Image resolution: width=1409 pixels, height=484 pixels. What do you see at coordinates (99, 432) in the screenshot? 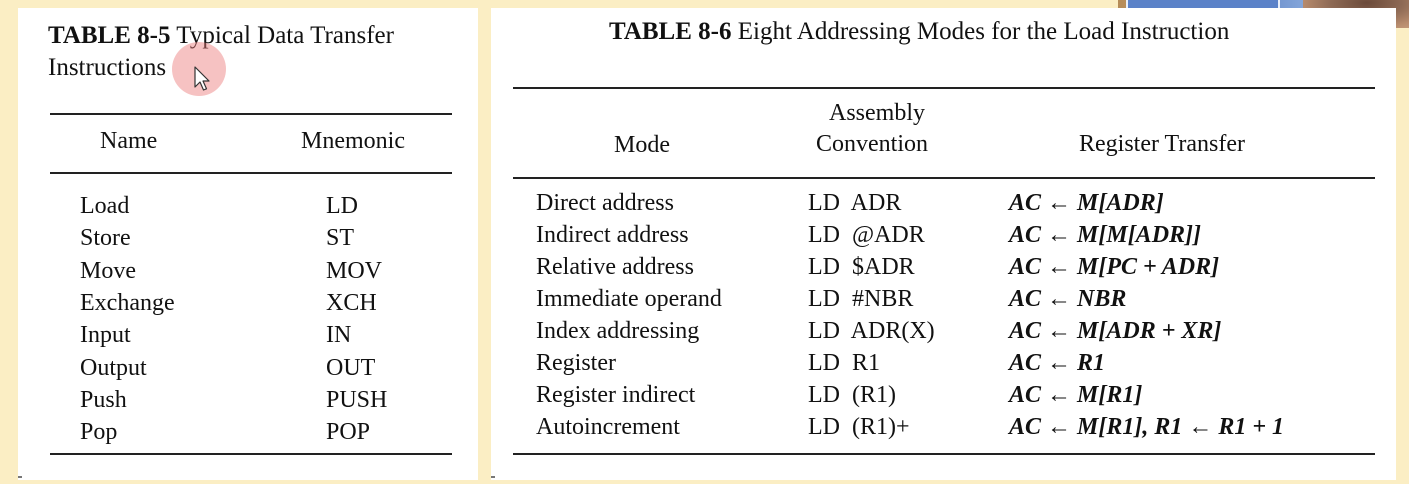
I see `row-name: Pop` at bounding box center [99, 432].